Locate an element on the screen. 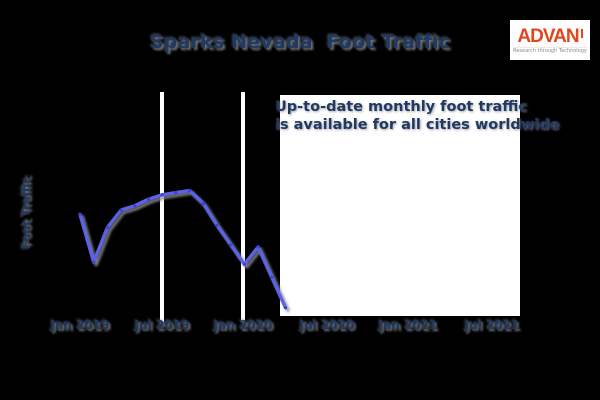  x-tick-label: Jul 2020 is located at coordinates (327, 325).